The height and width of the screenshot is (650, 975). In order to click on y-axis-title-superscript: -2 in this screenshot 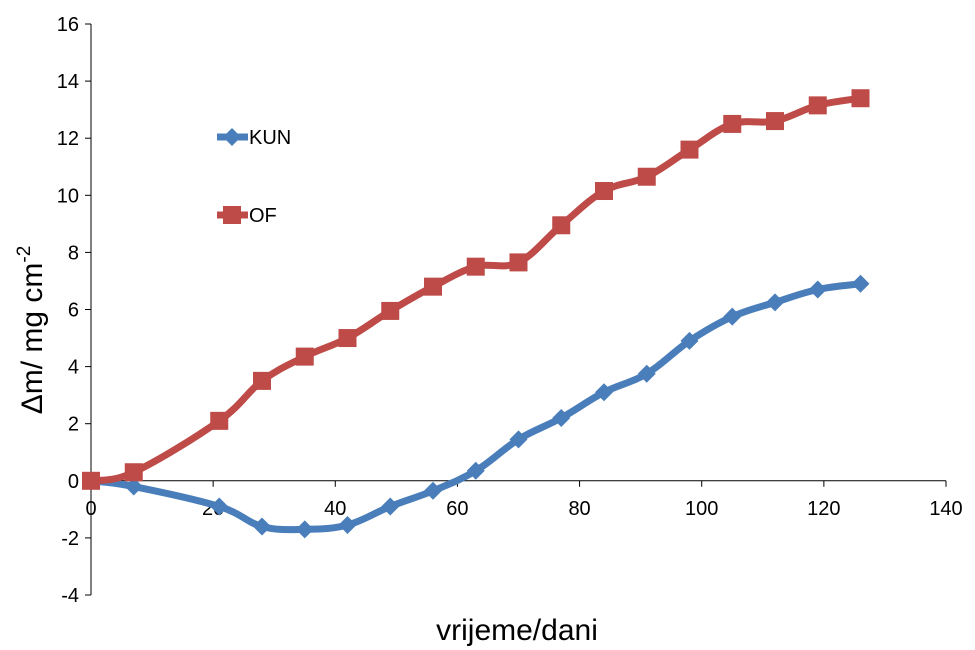, I will do `click(24, 254)`.